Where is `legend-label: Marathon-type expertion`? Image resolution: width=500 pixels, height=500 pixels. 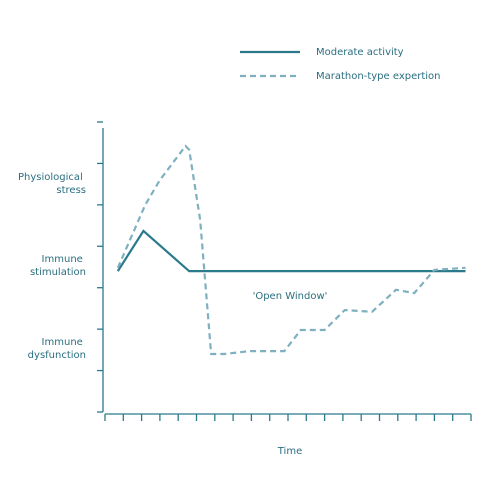 legend-label: Marathon-type expertion is located at coordinates (378, 76).